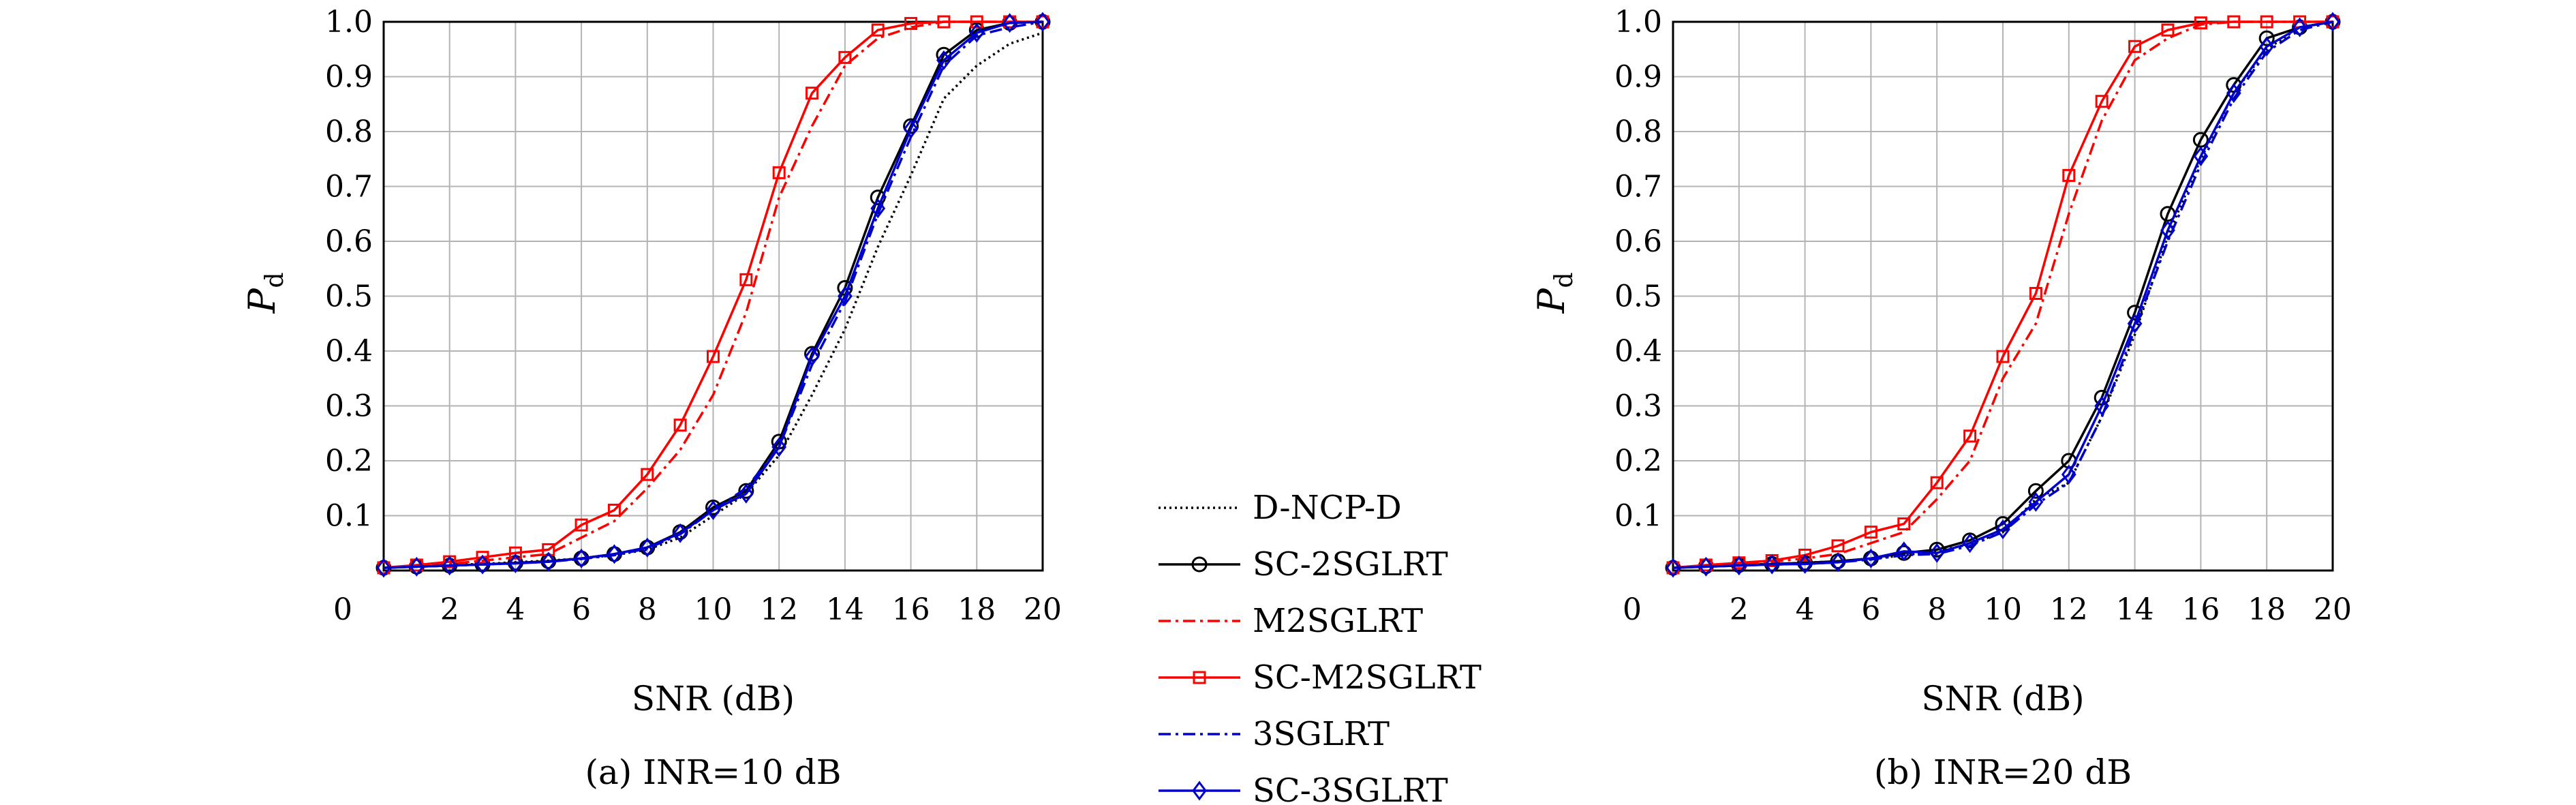  What do you see at coordinates (2003, 772) in the screenshot?
I see `panel-caption: (b) INR=20 dB` at bounding box center [2003, 772].